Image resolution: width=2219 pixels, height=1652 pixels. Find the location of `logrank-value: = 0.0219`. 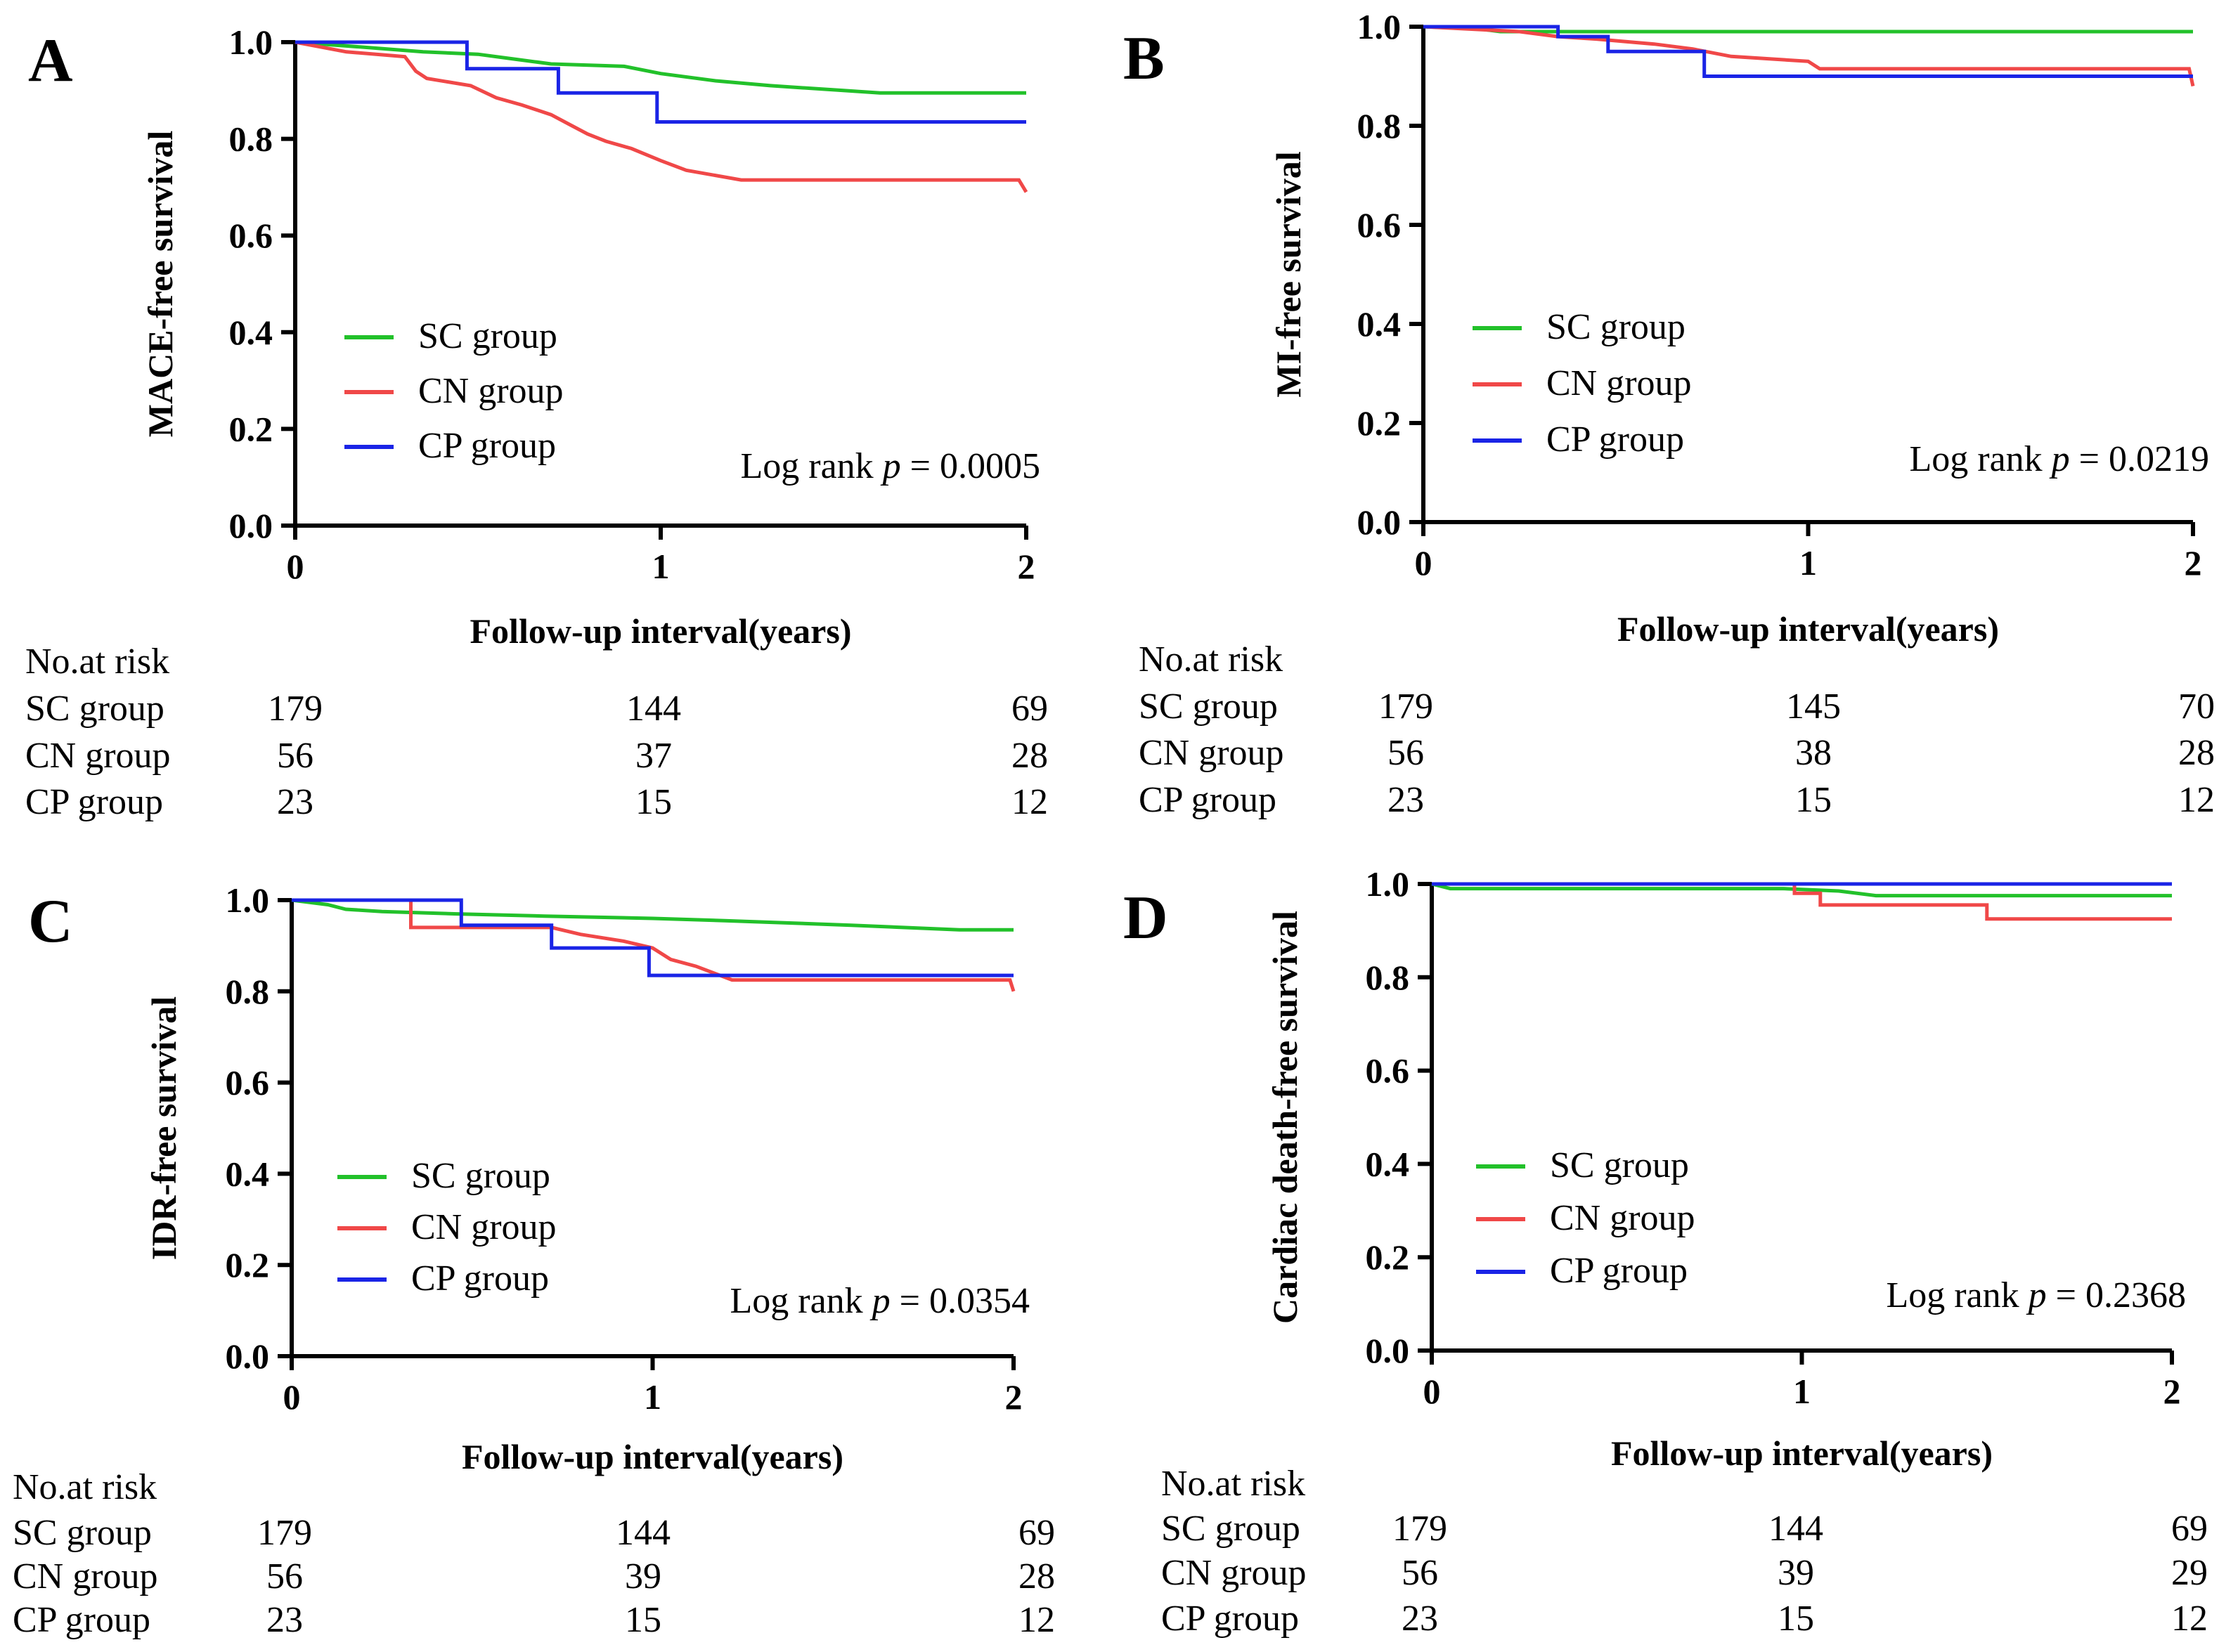

logrank-value: = 0.0219 is located at coordinates (2139, 459).